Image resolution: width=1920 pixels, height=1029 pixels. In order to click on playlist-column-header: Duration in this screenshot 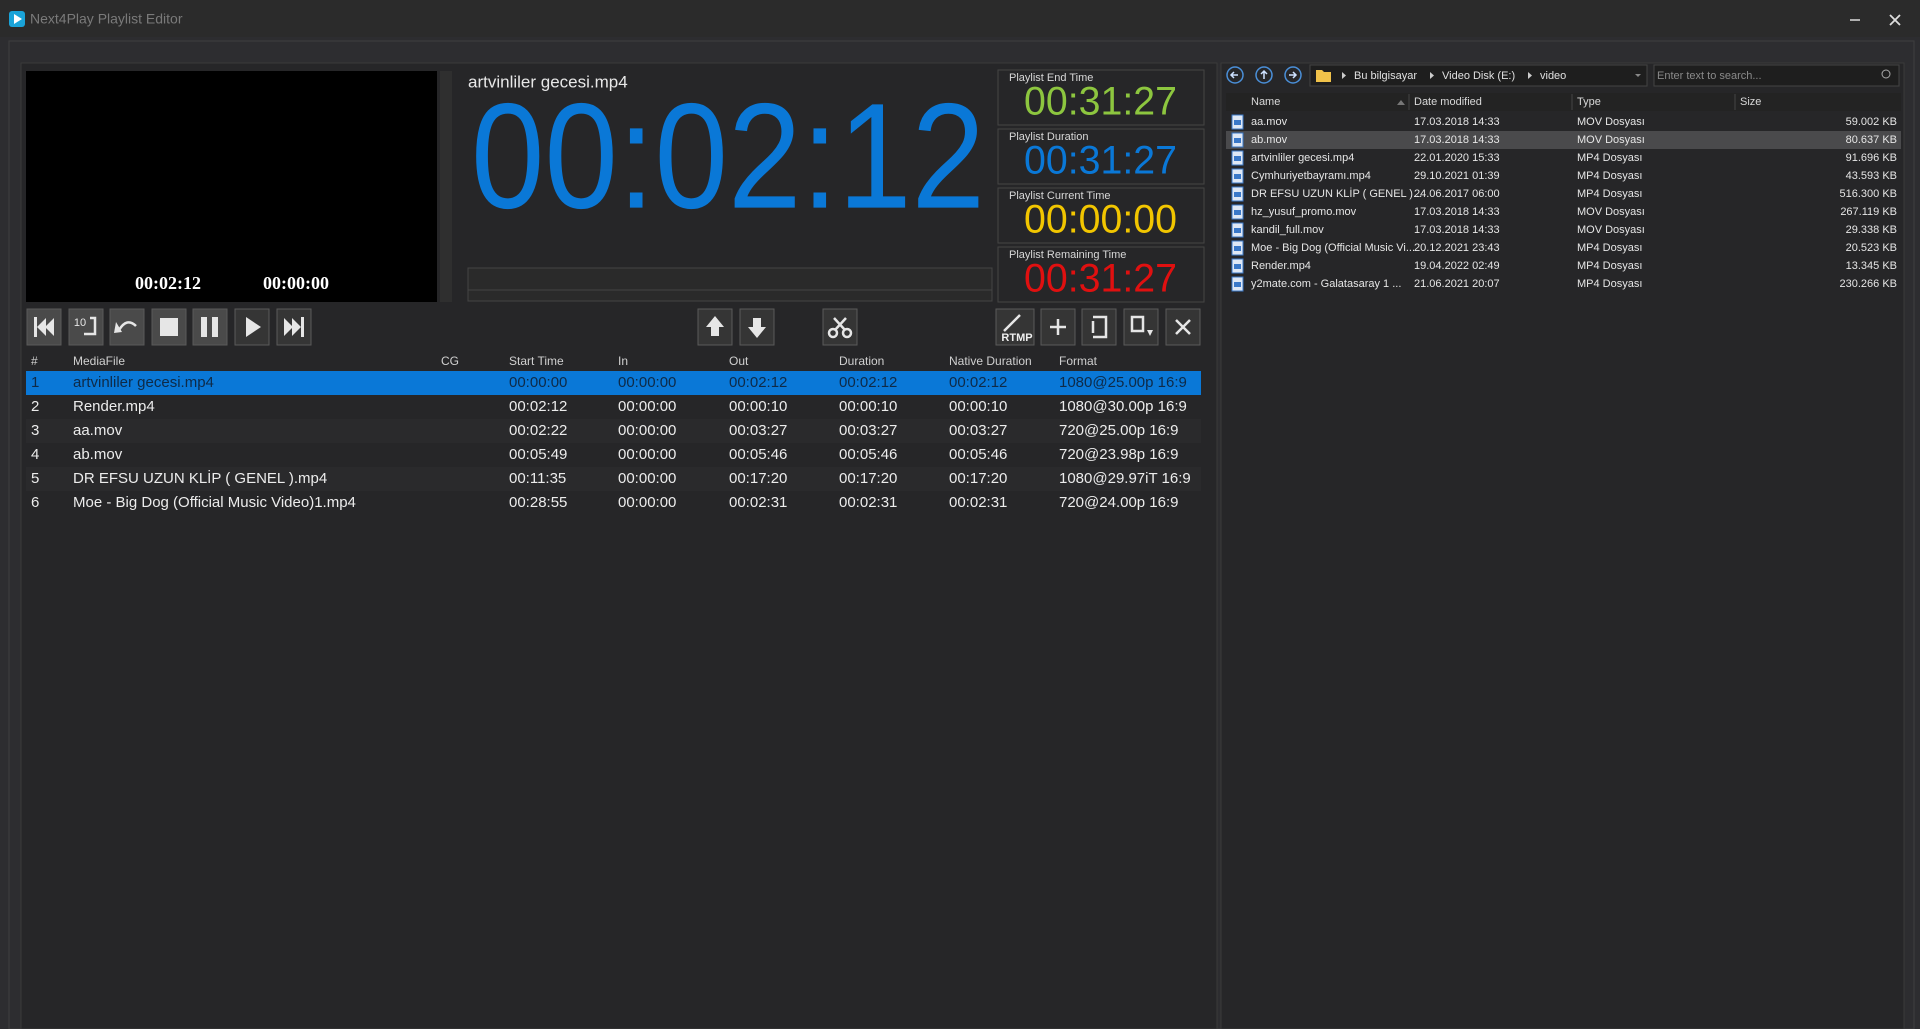, I will do `click(861, 361)`.